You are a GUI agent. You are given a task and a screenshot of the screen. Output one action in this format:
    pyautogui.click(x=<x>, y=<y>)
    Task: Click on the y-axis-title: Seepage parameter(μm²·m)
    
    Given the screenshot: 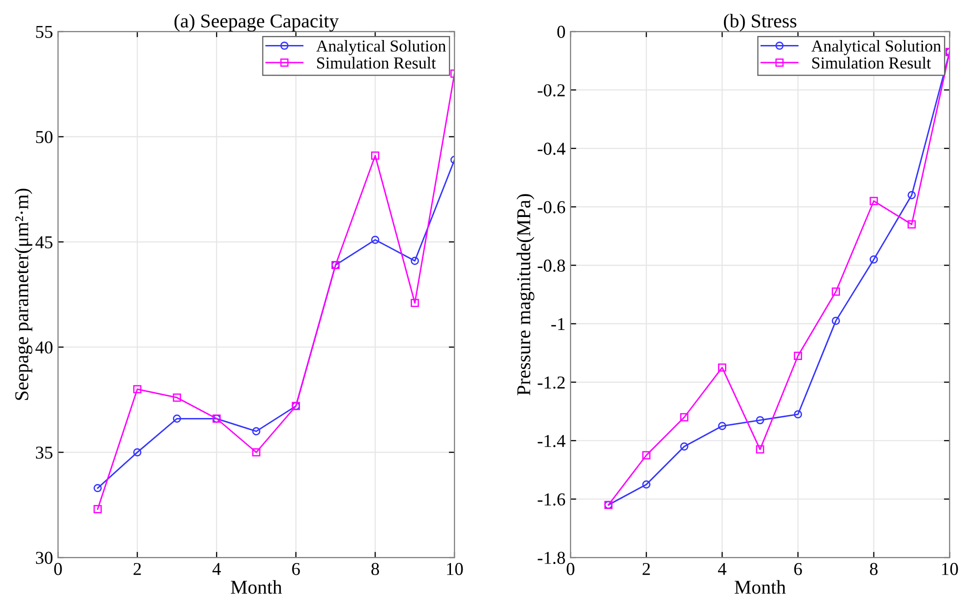 What is the action you would take?
    pyautogui.click(x=23, y=294)
    